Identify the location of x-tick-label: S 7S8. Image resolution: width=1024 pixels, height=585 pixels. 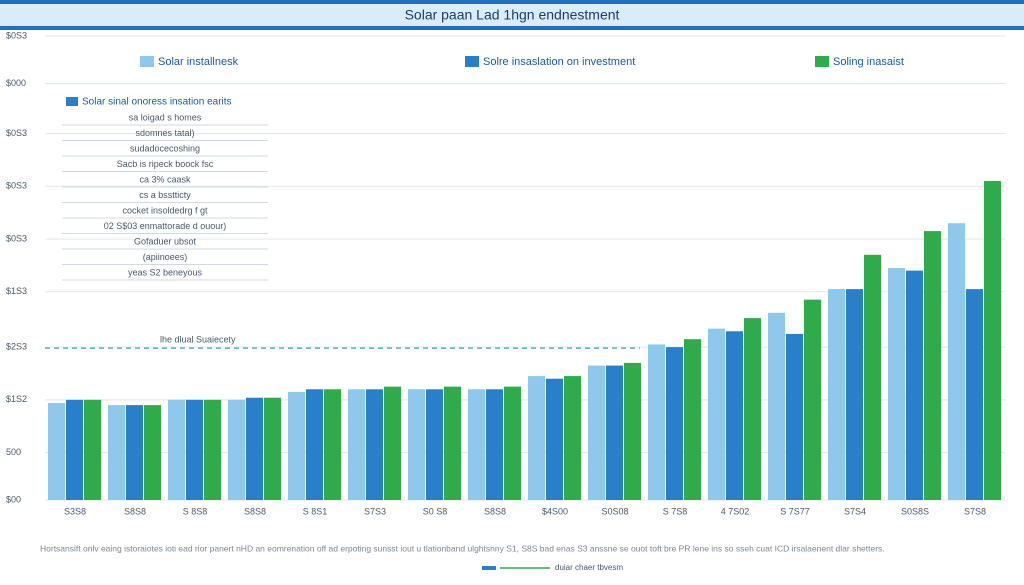
(675, 511).